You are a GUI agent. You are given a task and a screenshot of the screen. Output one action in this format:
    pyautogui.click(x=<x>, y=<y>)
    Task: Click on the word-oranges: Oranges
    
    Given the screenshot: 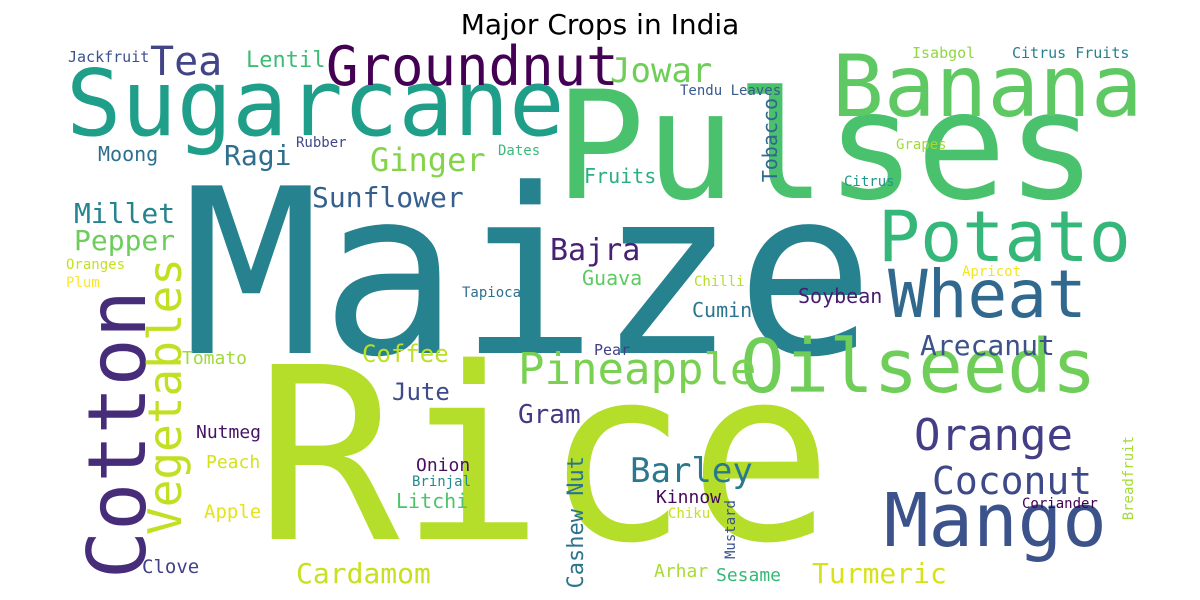 What is the action you would take?
    pyautogui.click(x=96, y=265)
    